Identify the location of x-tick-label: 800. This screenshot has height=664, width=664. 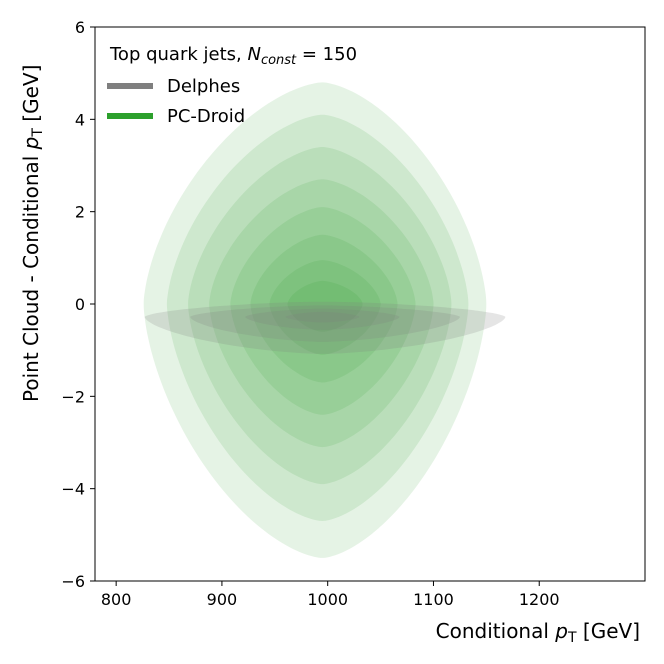
(116, 599).